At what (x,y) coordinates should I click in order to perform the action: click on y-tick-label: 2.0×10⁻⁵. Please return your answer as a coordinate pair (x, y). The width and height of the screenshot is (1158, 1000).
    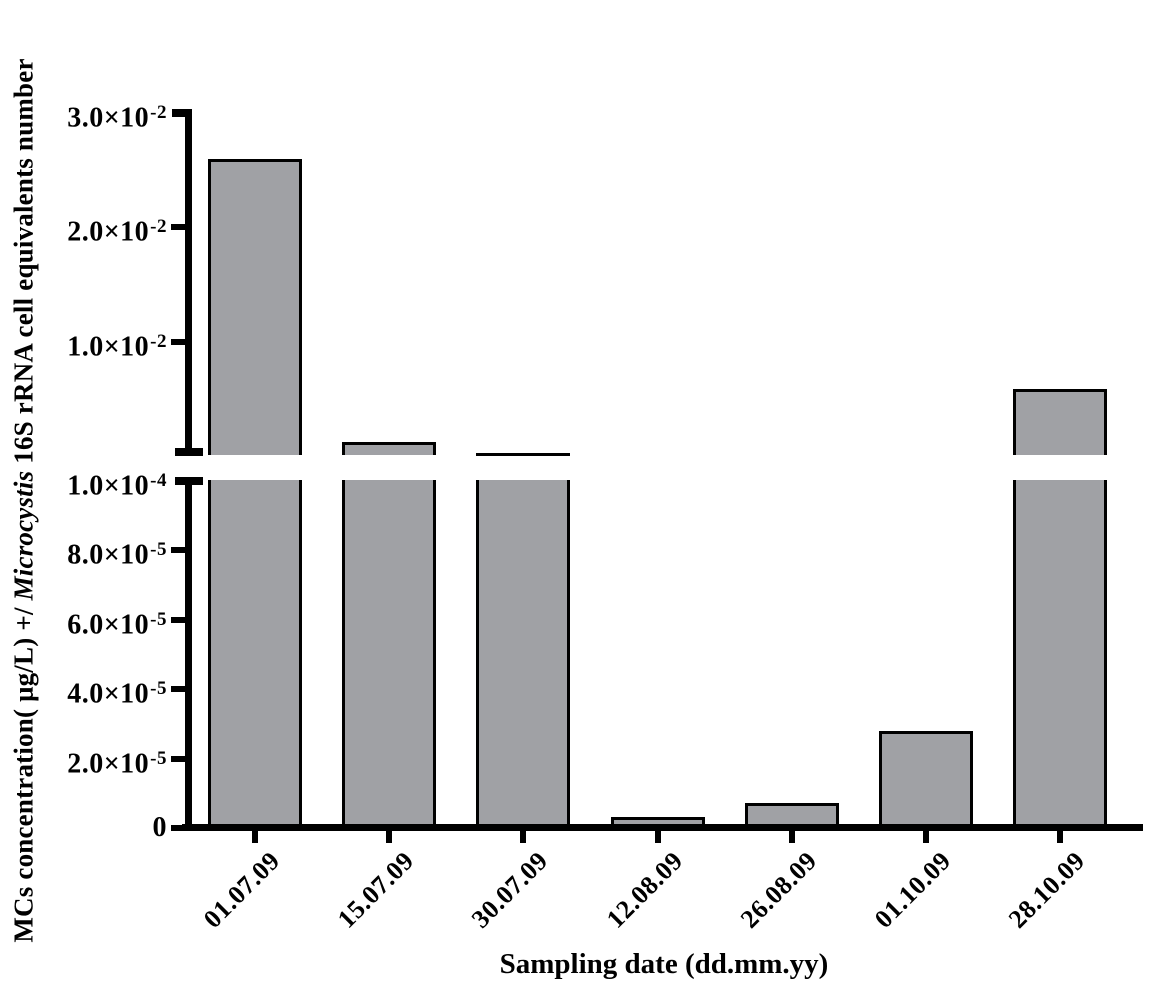
    Looking at the image, I should click on (117, 759).